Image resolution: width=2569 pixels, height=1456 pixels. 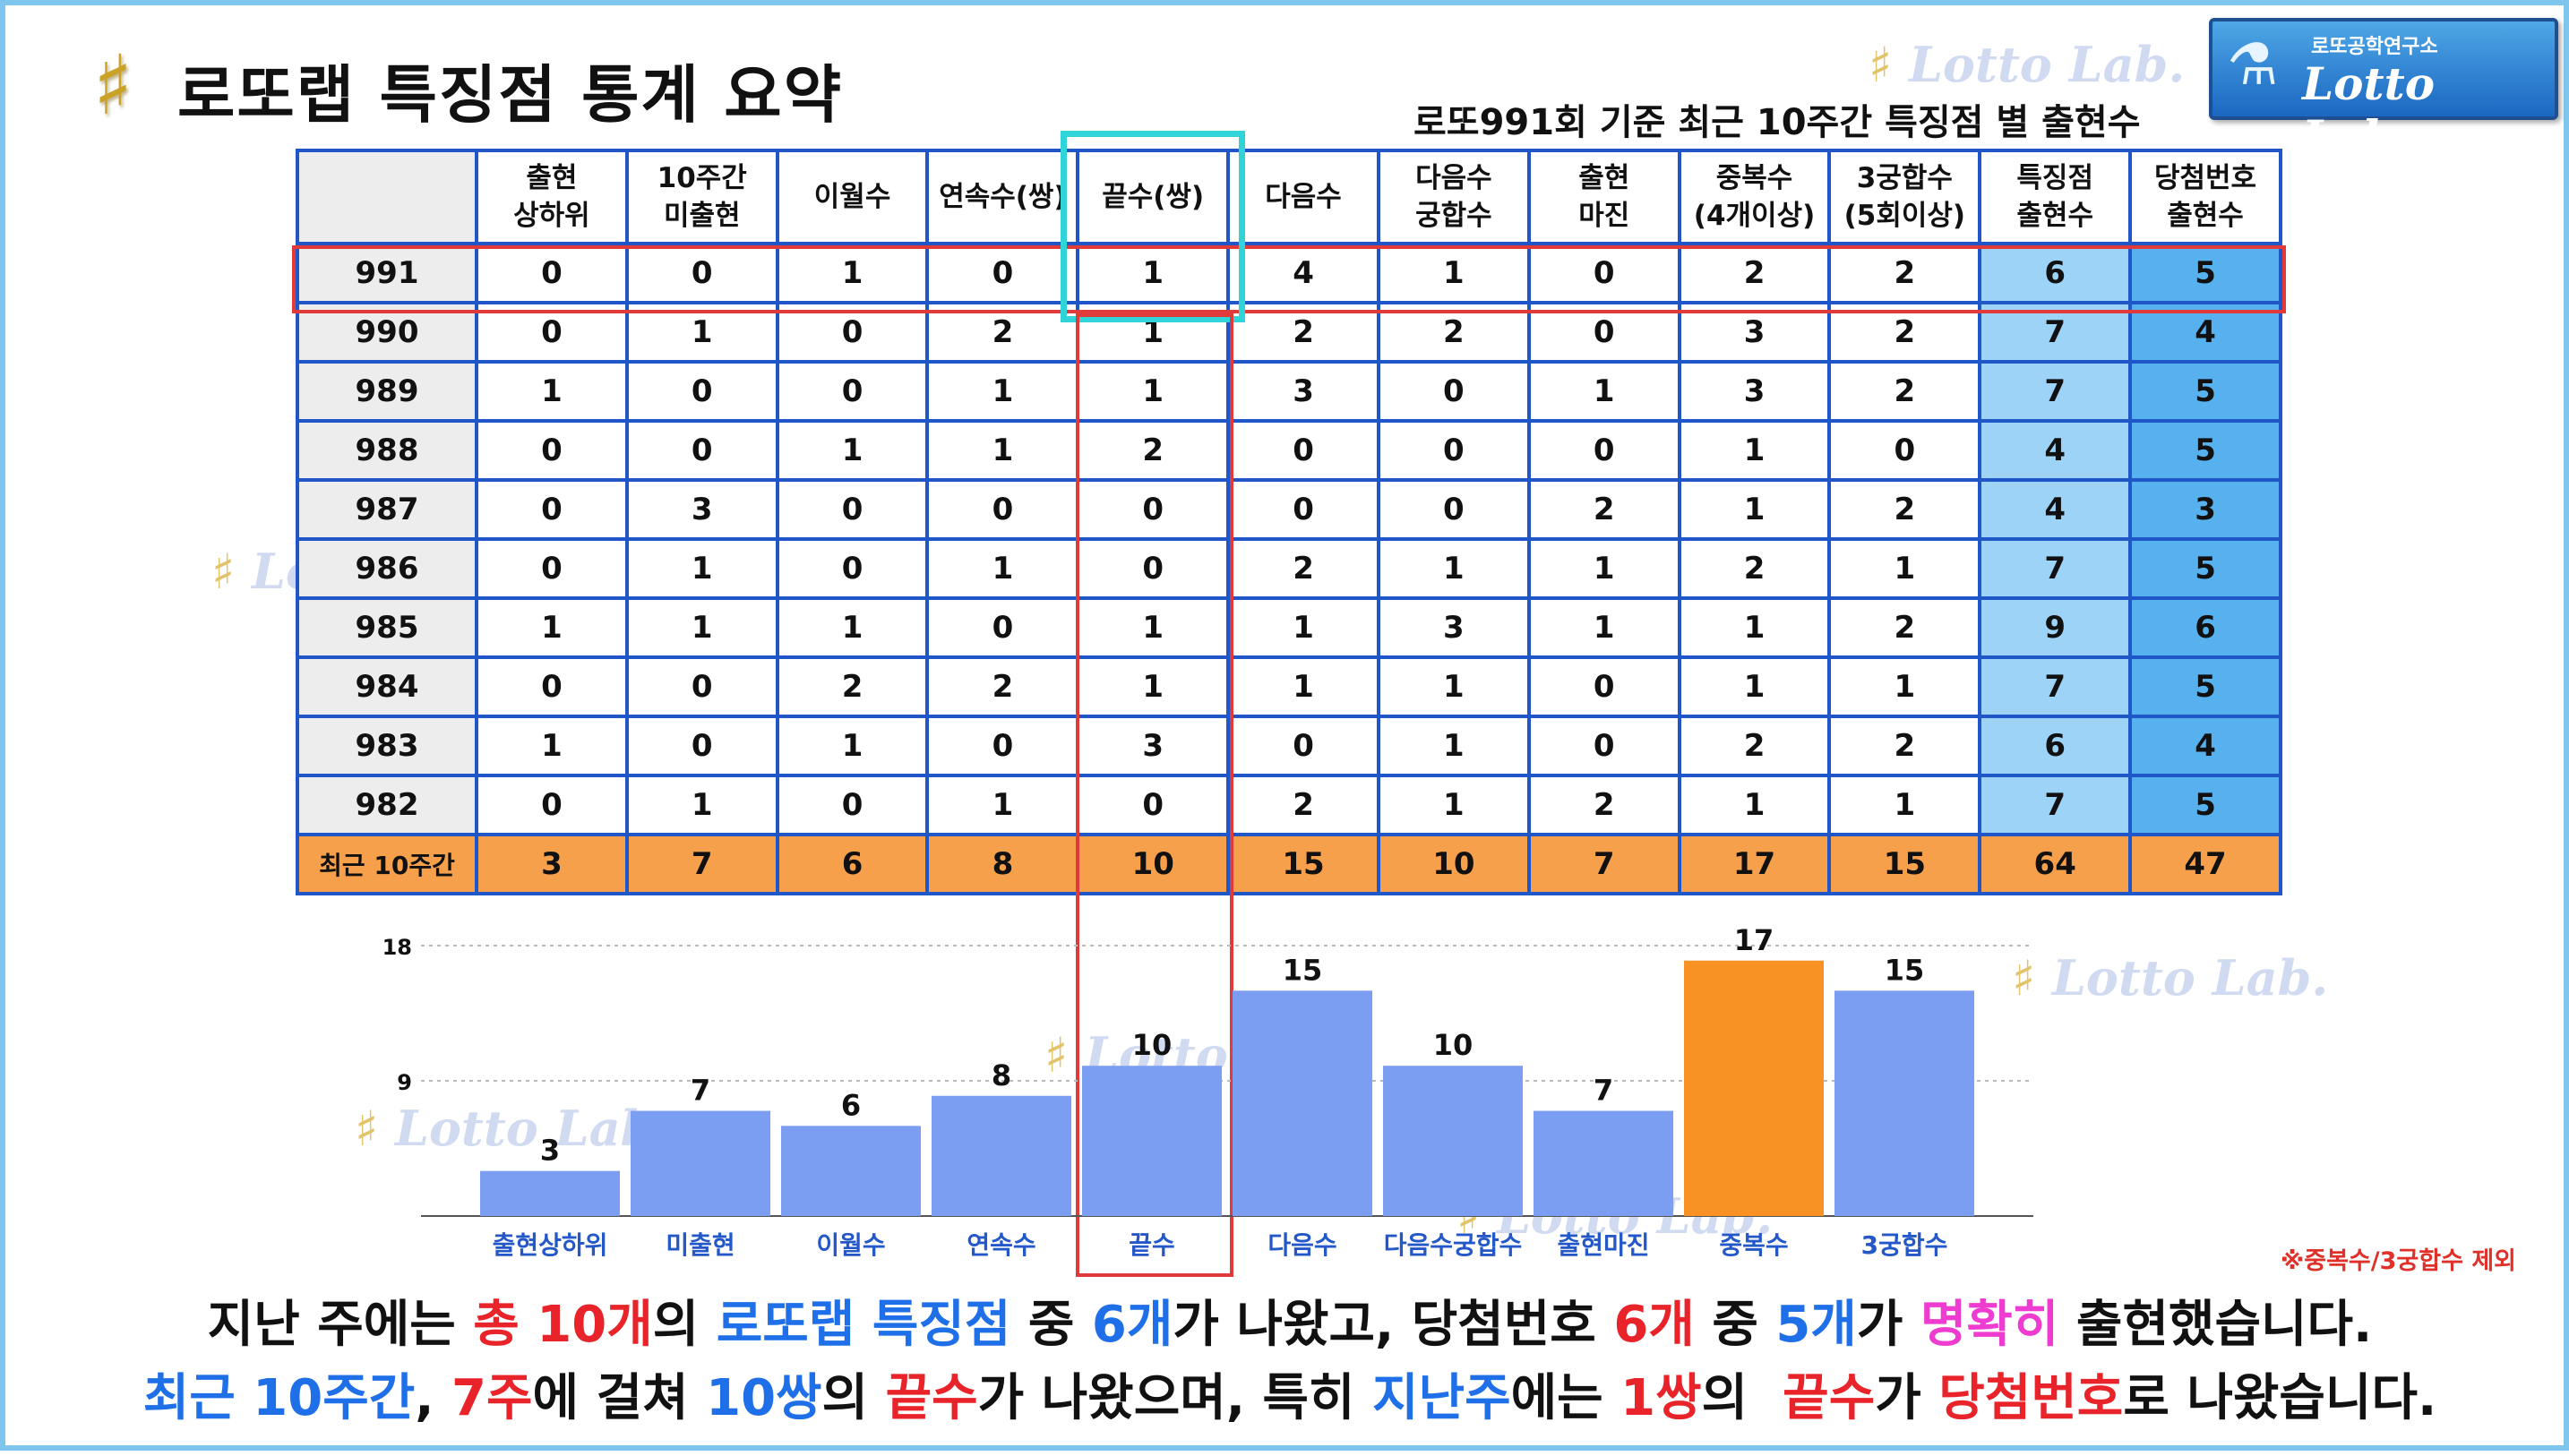 What do you see at coordinates (1001, 1245) in the screenshot?
I see `x-tick-label: 연속수` at bounding box center [1001, 1245].